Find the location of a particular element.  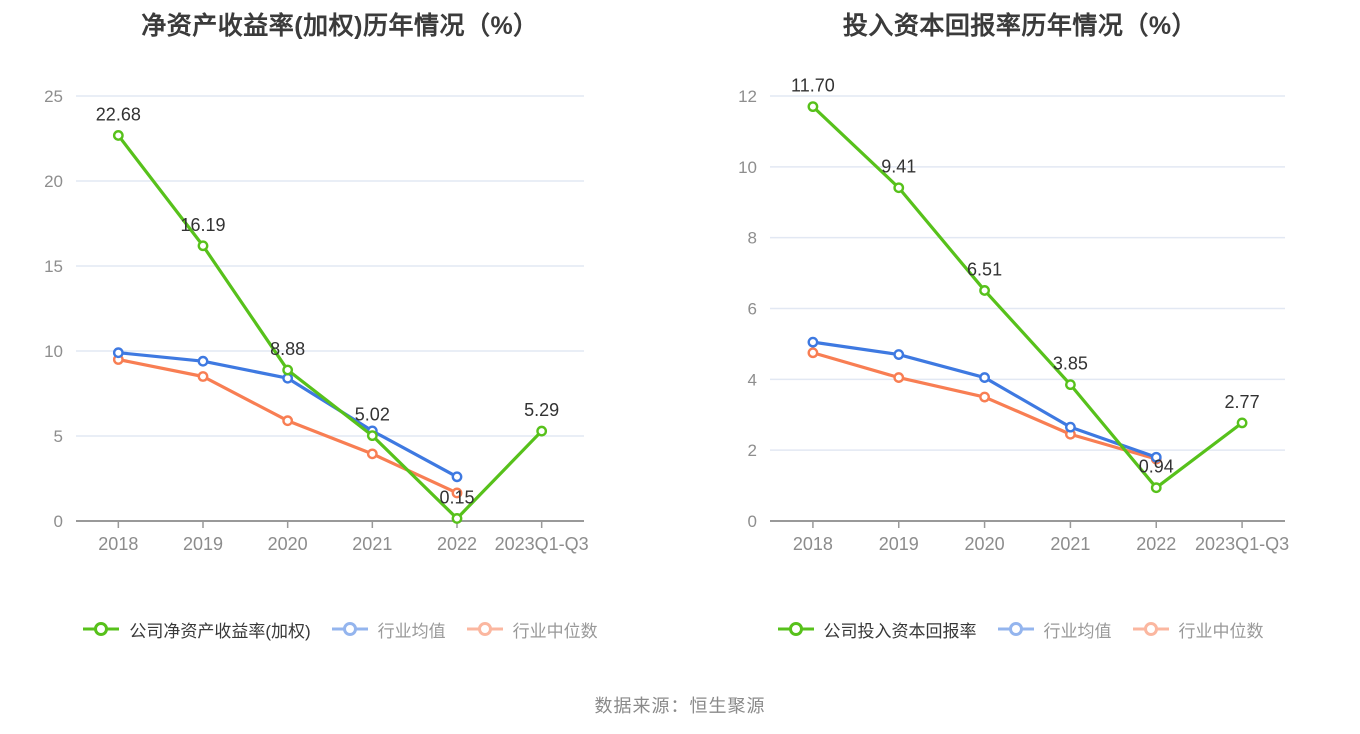

svg-text: 5.02 is located at coordinates (372, 415).